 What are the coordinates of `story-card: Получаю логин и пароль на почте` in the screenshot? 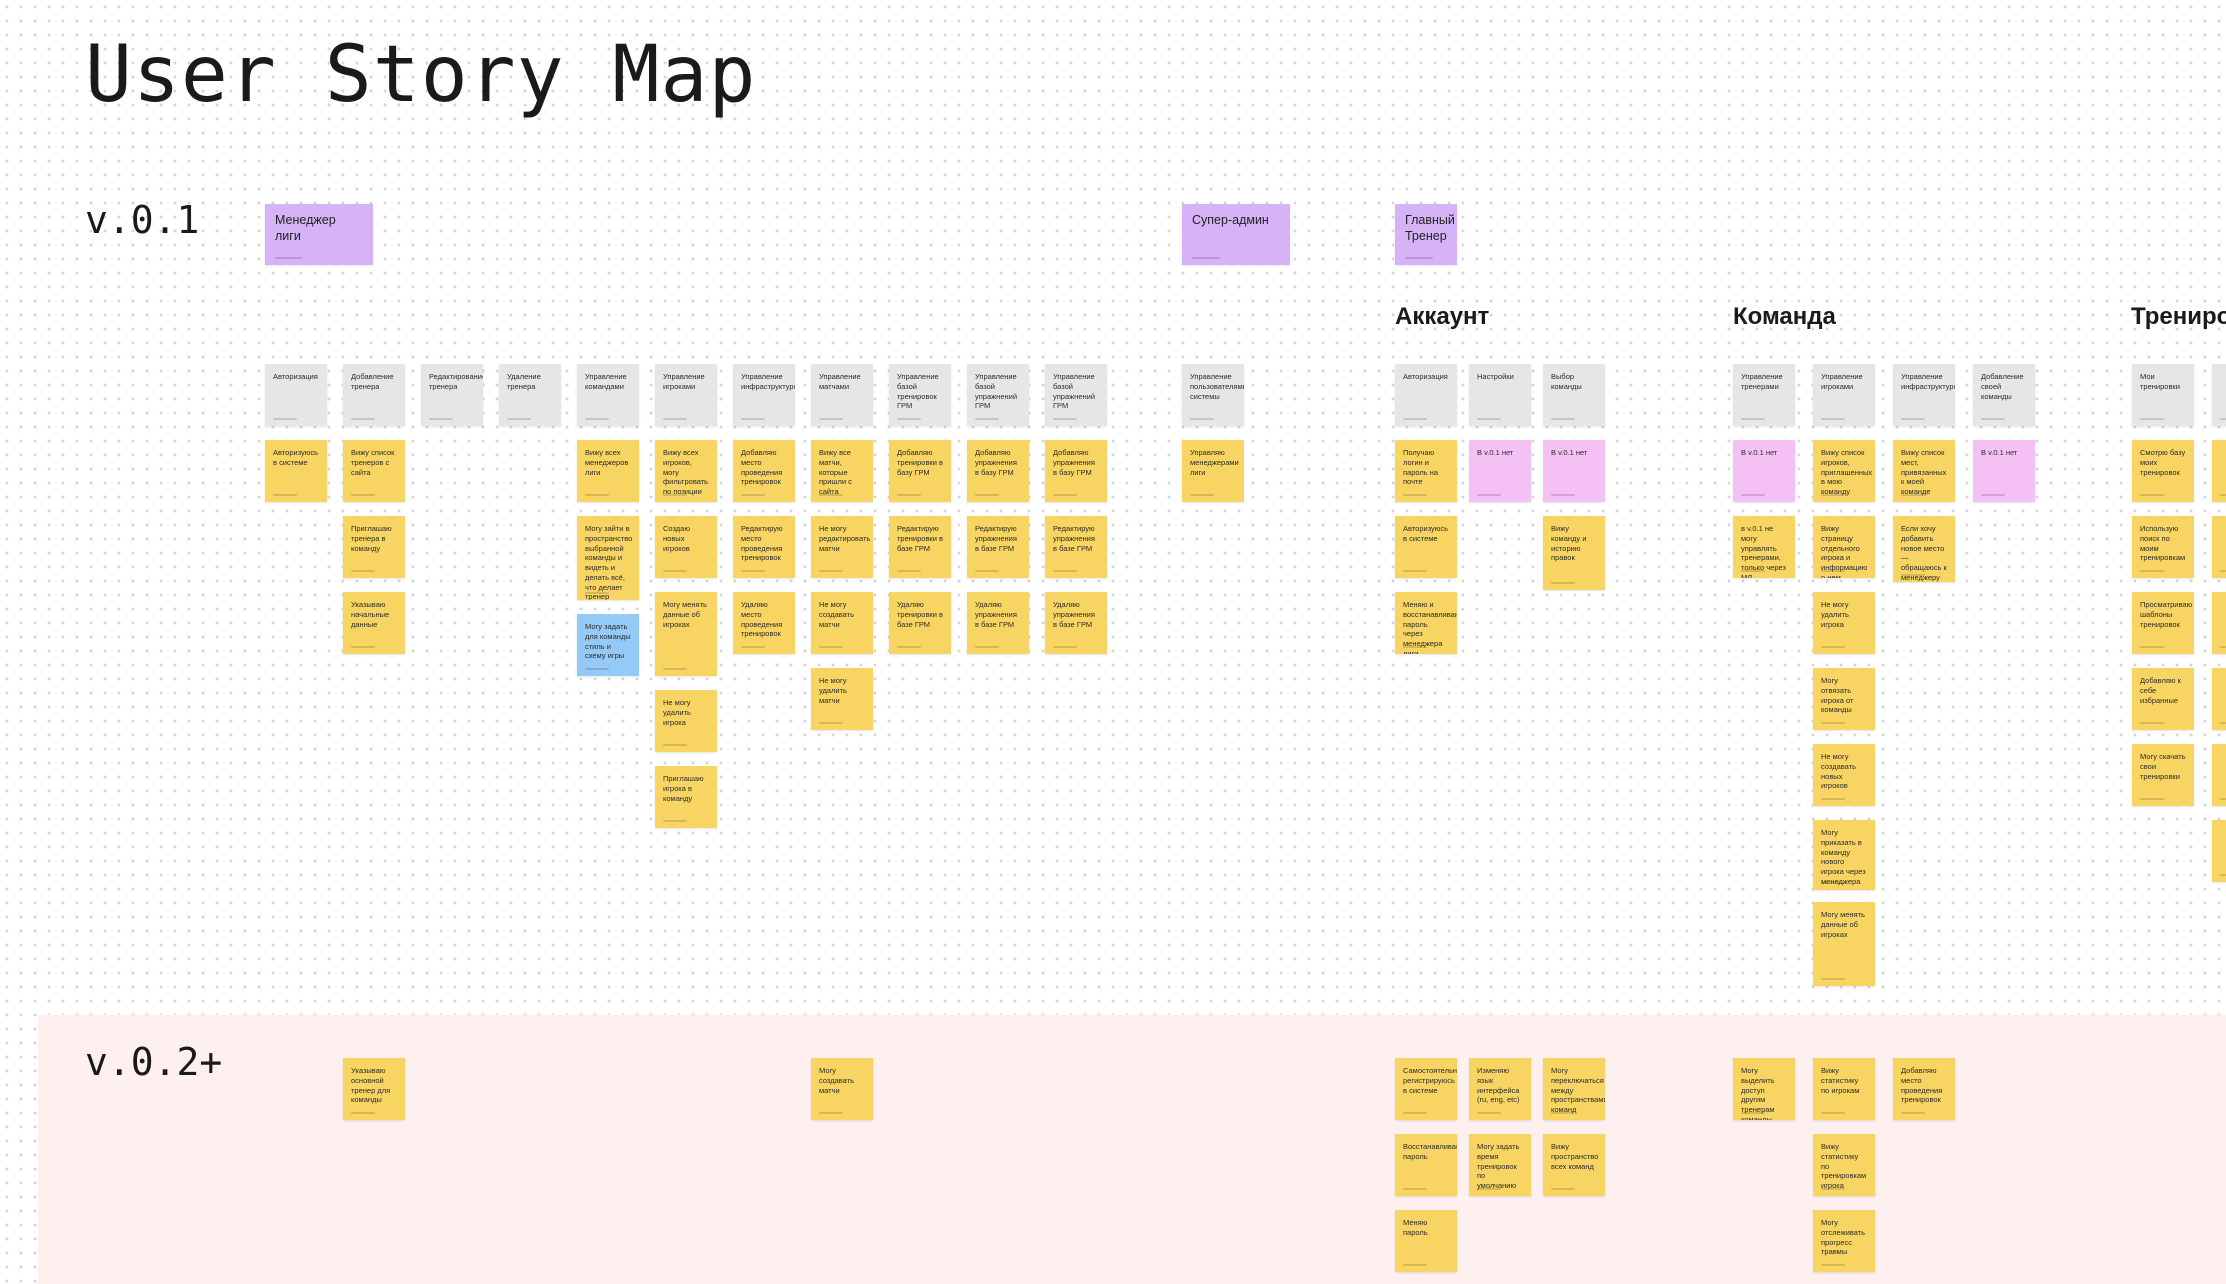 It's located at (1426, 471).